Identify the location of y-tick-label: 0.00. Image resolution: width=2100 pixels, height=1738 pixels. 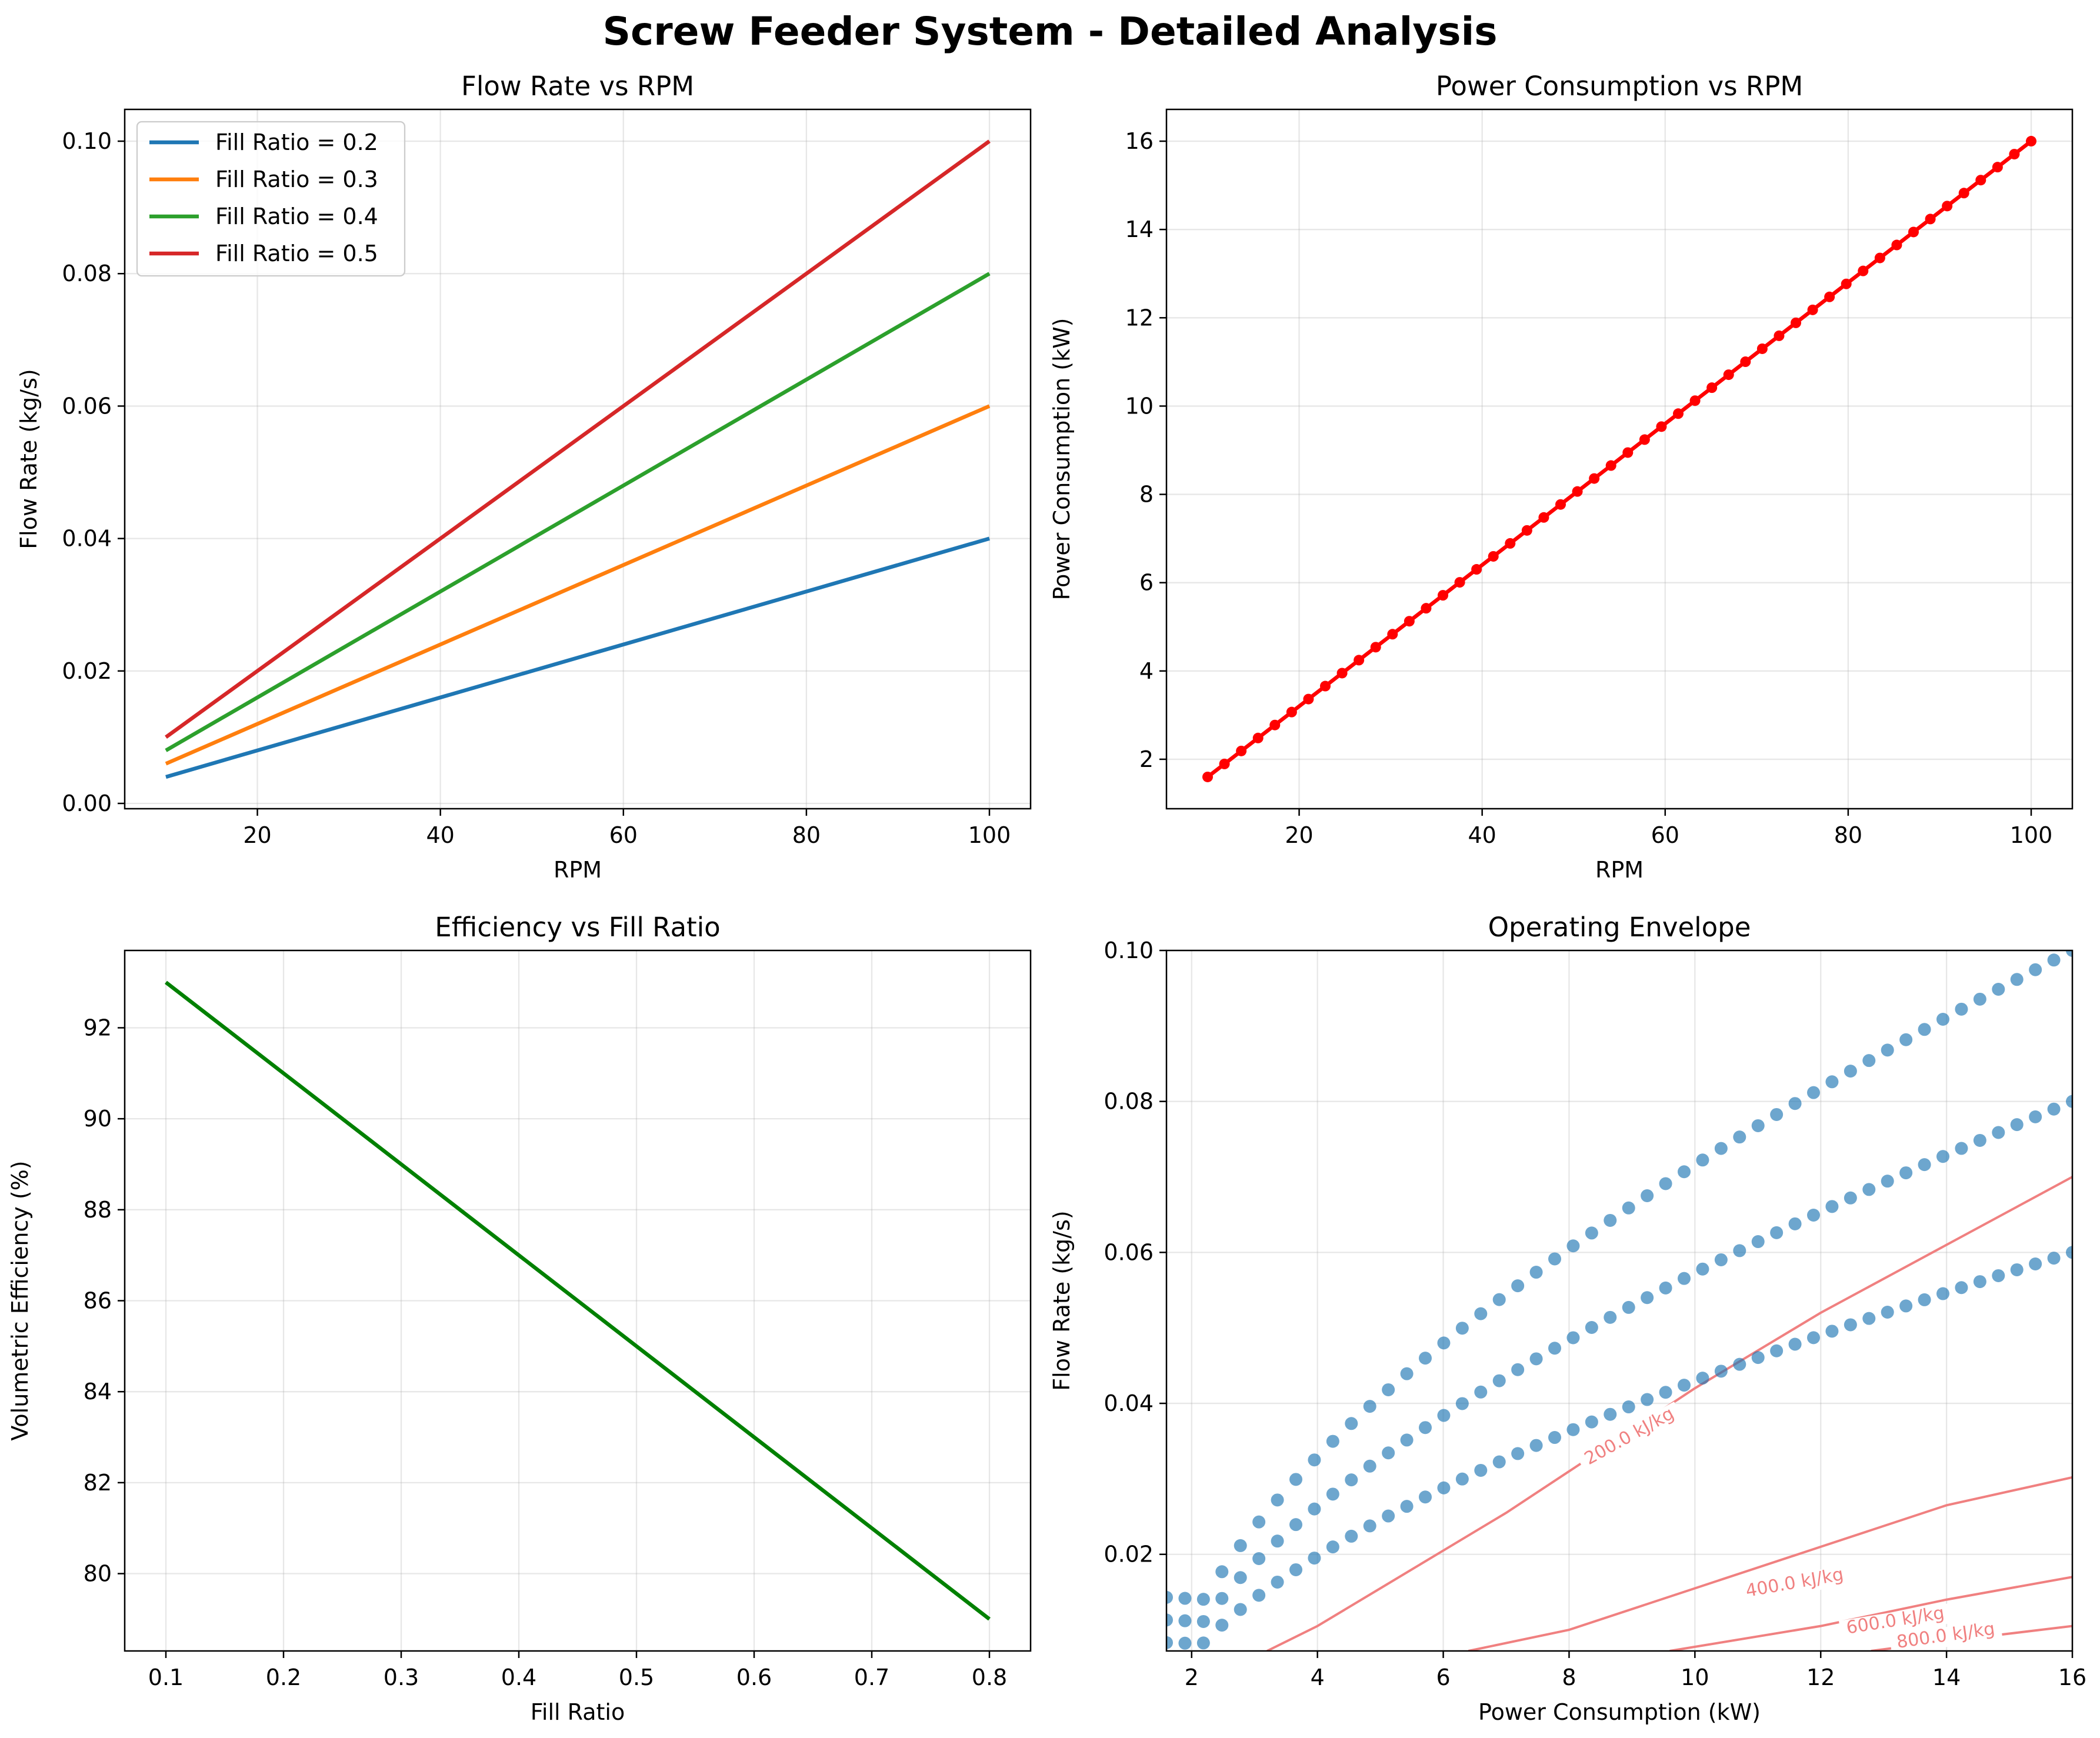
(87, 803).